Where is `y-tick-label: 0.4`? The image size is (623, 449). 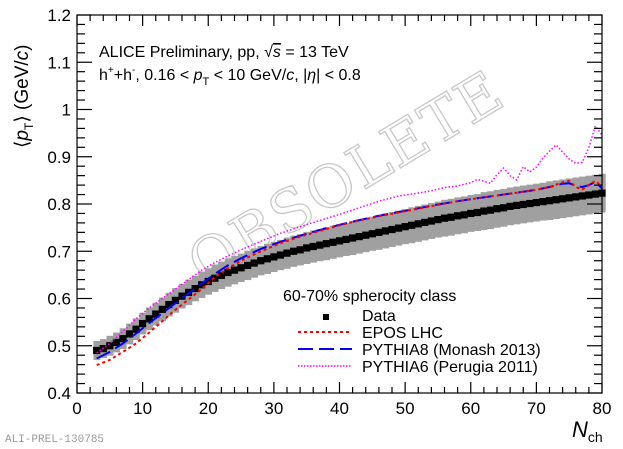 y-tick-label: 0.4 is located at coordinates (59, 393).